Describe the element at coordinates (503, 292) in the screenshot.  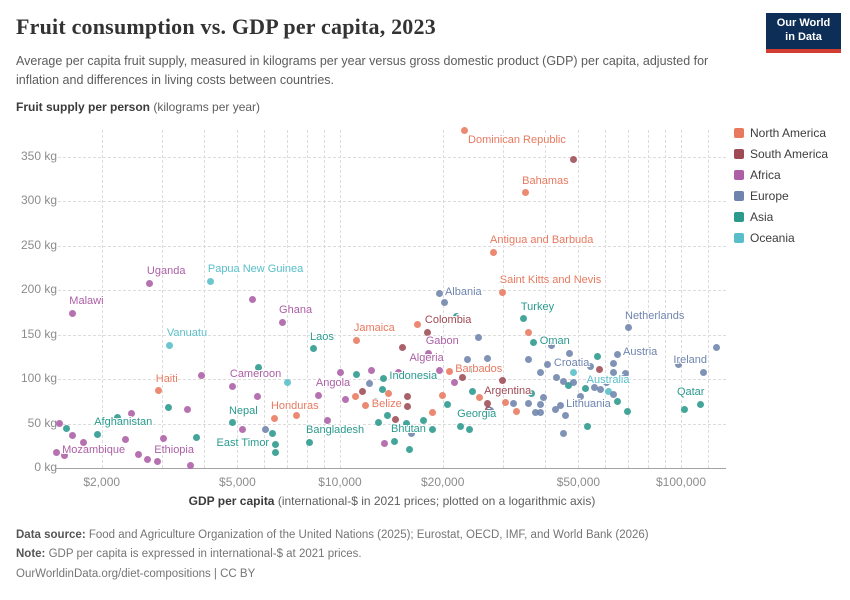
I see `point-saint-kitts-and-nevis` at that location.